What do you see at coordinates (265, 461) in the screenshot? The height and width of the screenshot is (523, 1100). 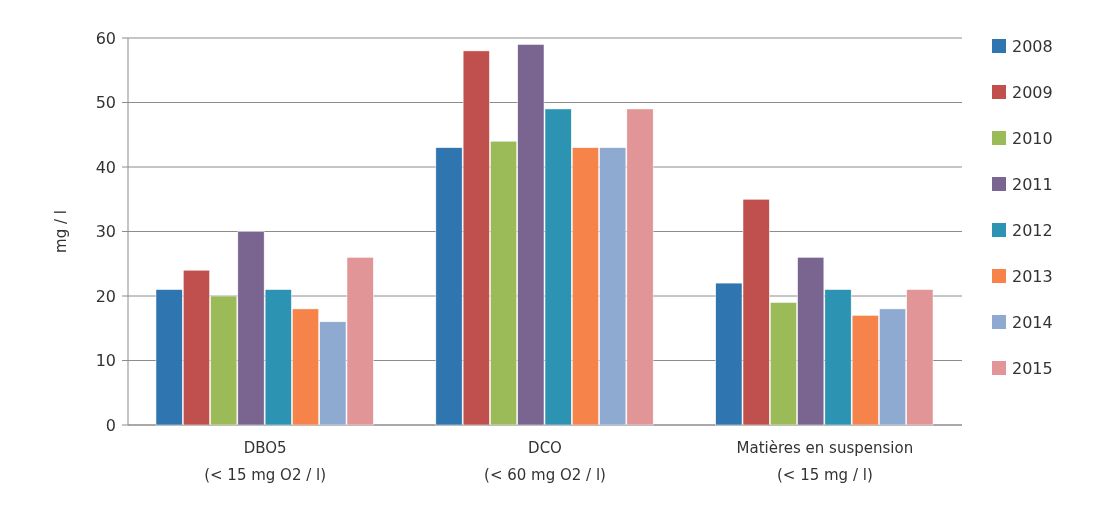 I see `x-tick-label: DBO5 (< 15 mg O2 / l)` at bounding box center [265, 461].